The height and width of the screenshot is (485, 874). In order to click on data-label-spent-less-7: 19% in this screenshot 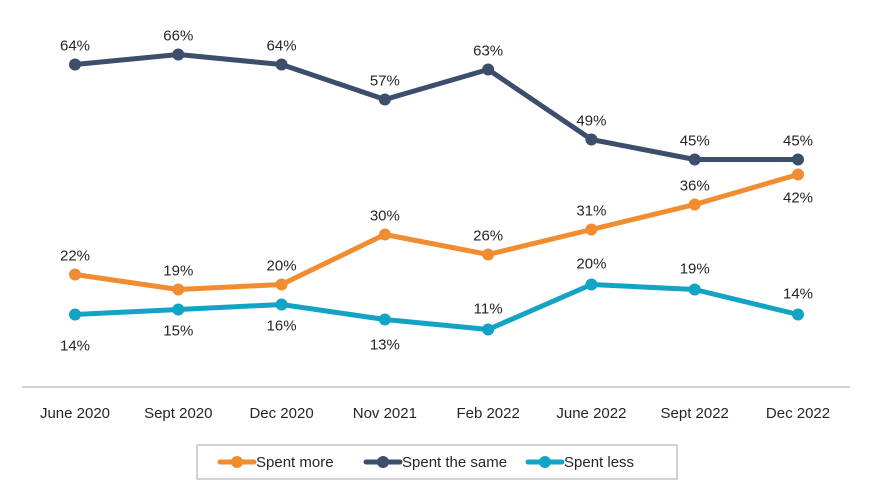, I will do `click(695, 269)`.